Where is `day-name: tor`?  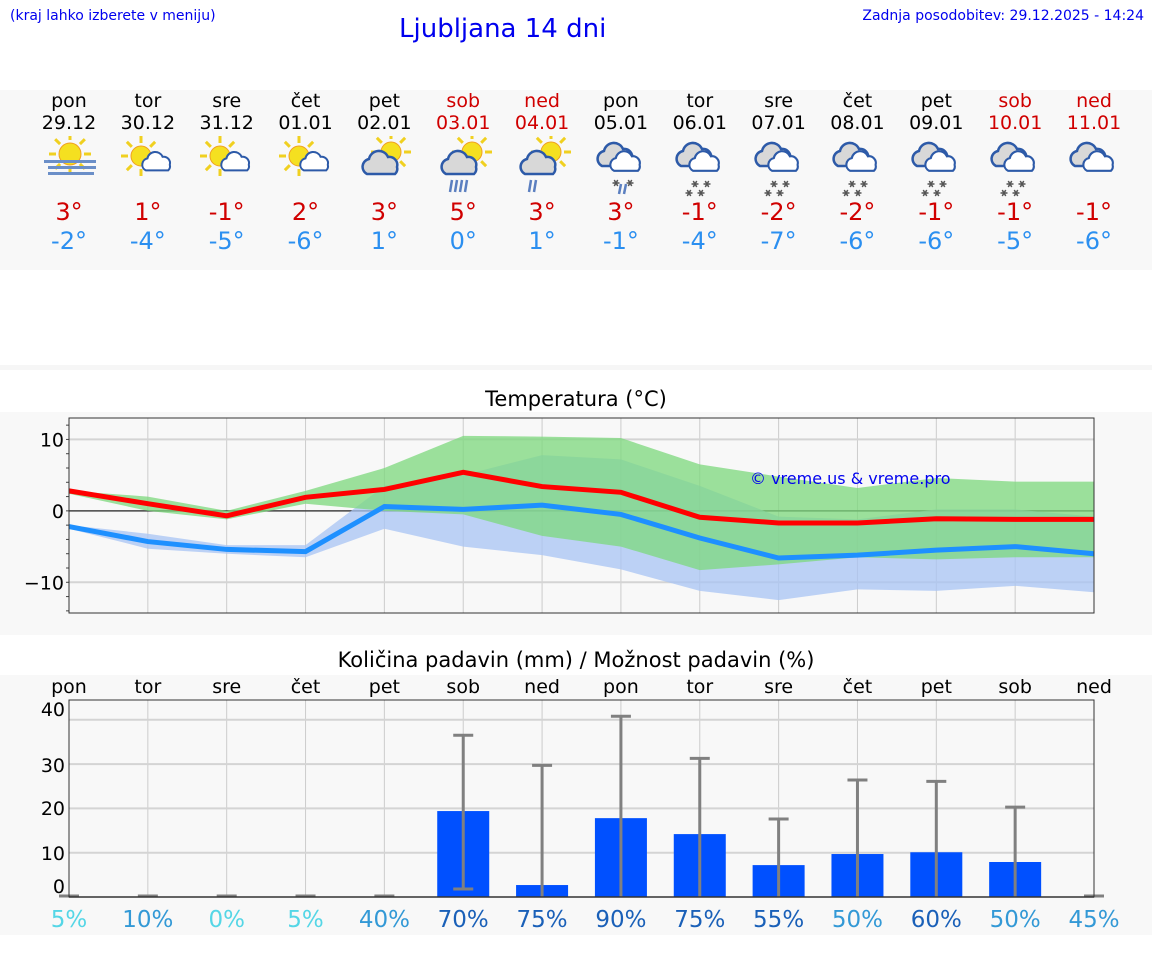
day-name: tor is located at coordinates (700, 101).